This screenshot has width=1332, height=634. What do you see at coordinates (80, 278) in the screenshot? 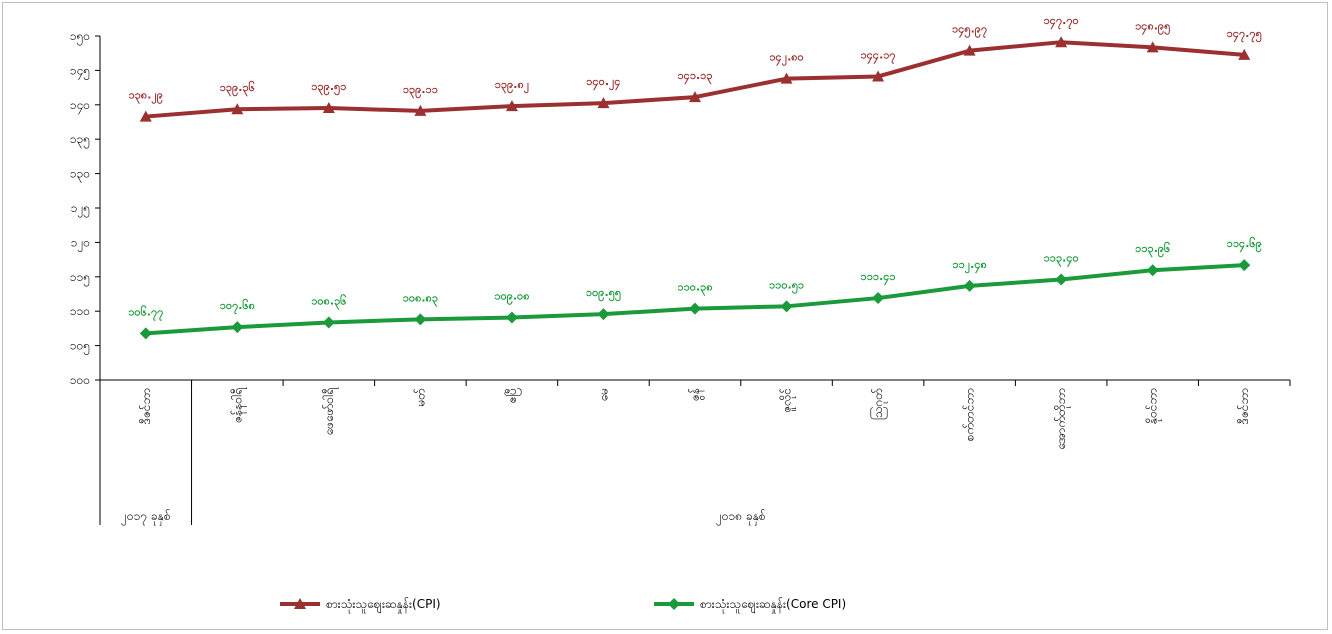
I see `y-tick-label: ၁၁၅` at bounding box center [80, 278].